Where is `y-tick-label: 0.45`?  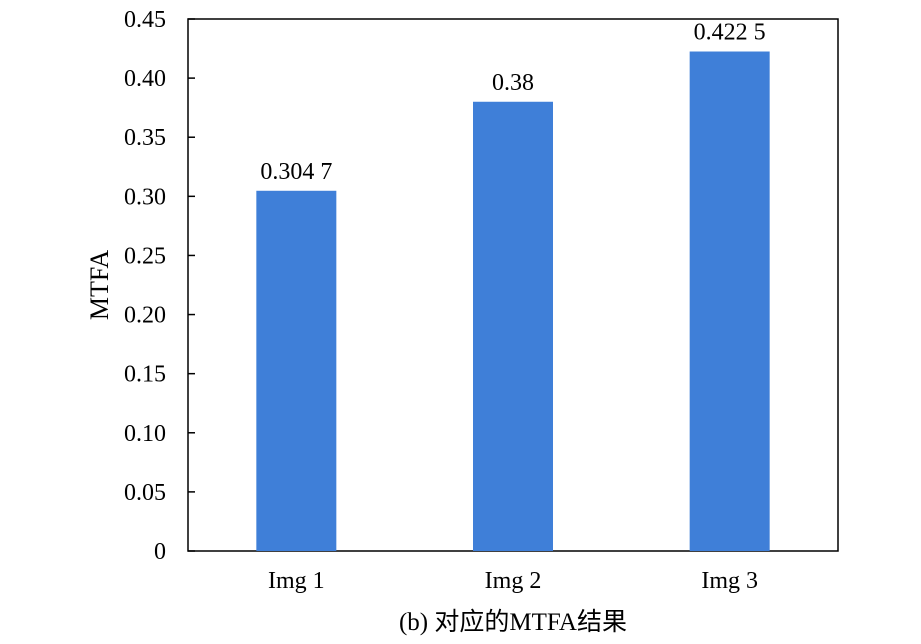 y-tick-label: 0.45 is located at coordinates (145, 20).